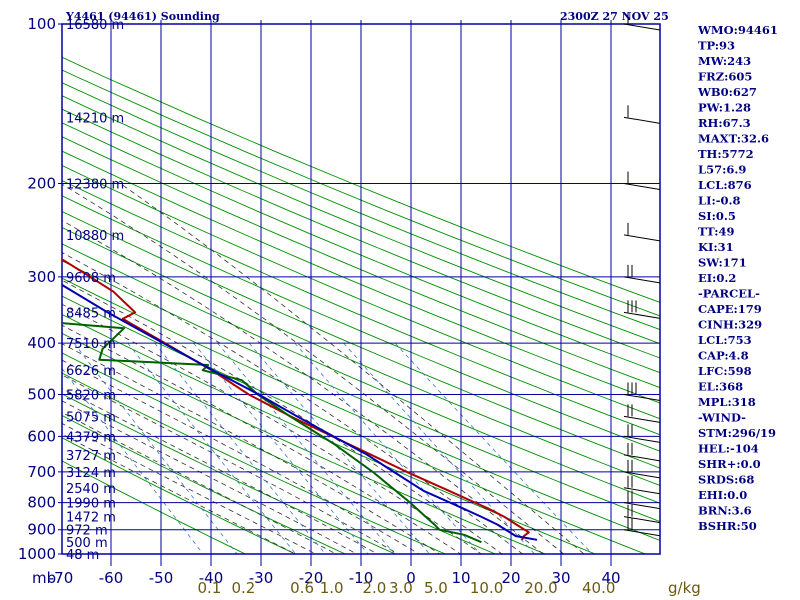  I want to click on index-line: TT:49, so click(716, 232).